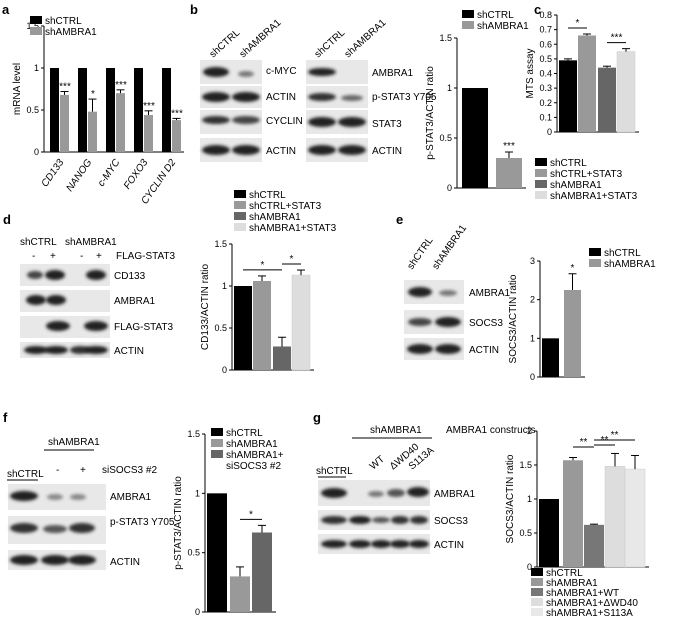 The width and height of the screenshot is (676, 627). I want to click on blot-row-label: c-MYC, so click(281, 71).